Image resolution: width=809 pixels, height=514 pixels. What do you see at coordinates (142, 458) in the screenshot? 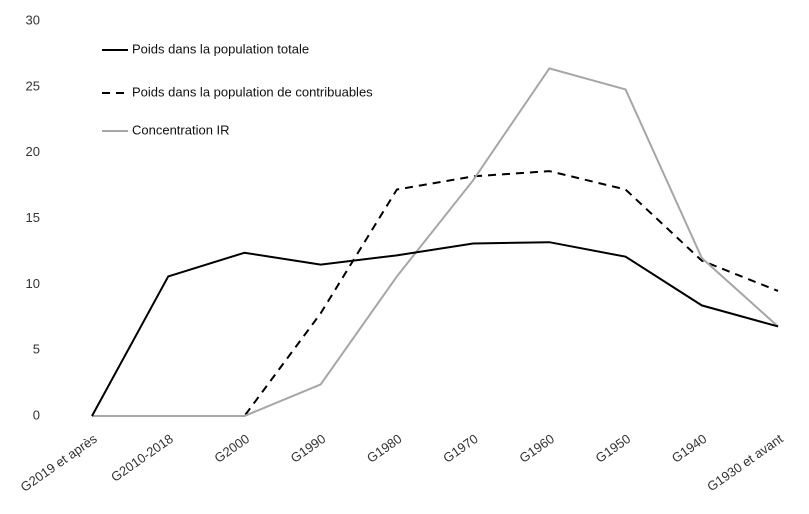
I see `x-tick-label: G2010-2018` at bounding box center [142, 458].